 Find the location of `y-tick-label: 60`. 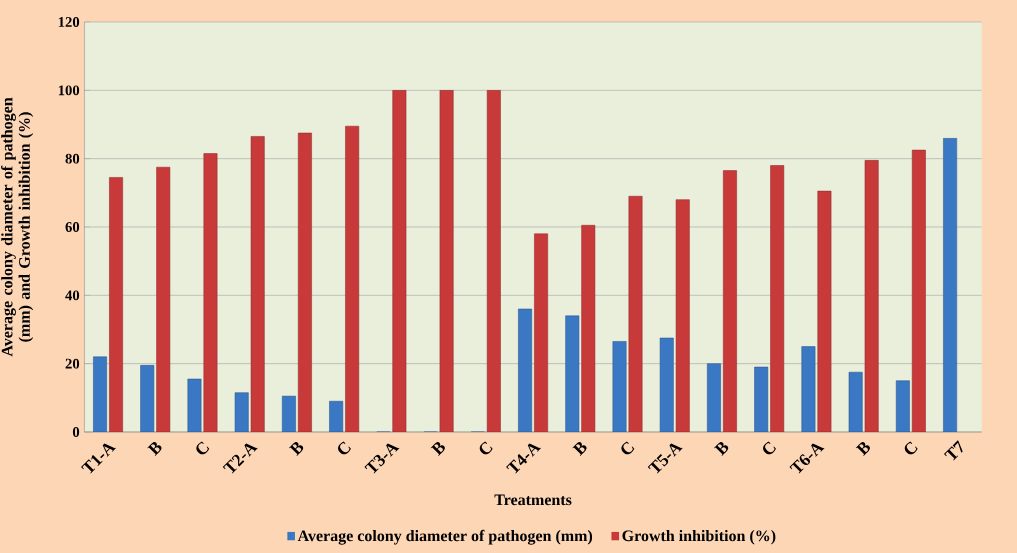

y-tick-label: 60 is located at coordinates (72, 227).